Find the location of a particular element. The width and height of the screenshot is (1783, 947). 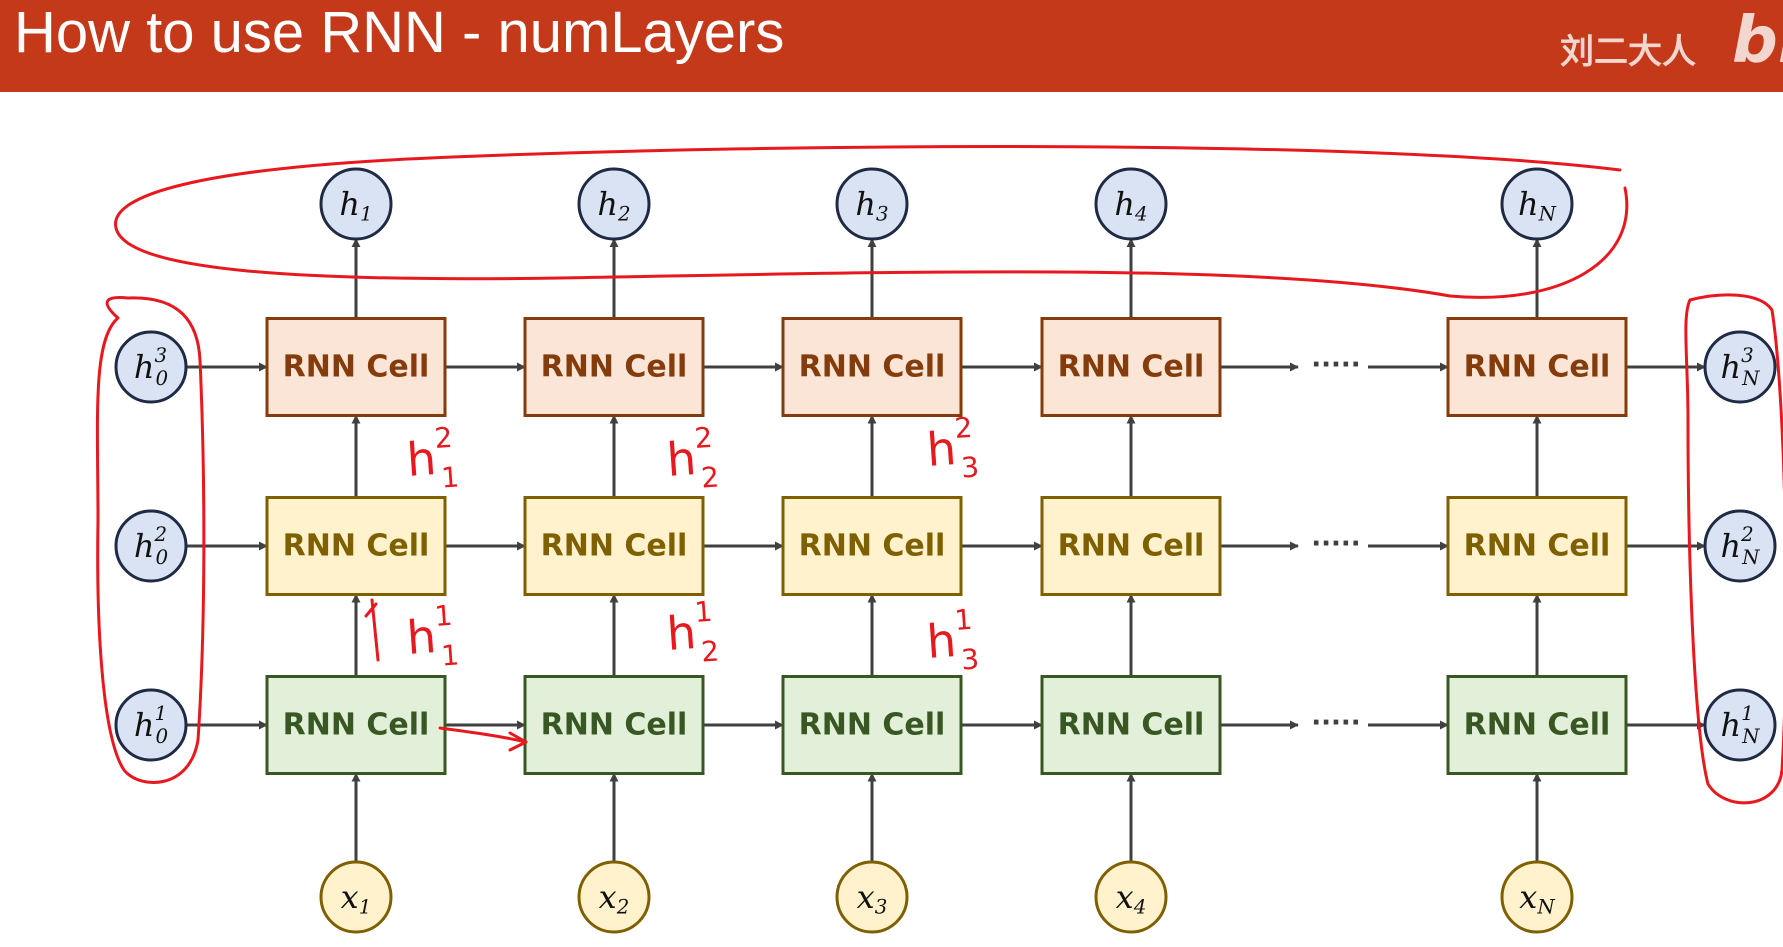

output-node-c3-circle is located at coordinates (872, 204).